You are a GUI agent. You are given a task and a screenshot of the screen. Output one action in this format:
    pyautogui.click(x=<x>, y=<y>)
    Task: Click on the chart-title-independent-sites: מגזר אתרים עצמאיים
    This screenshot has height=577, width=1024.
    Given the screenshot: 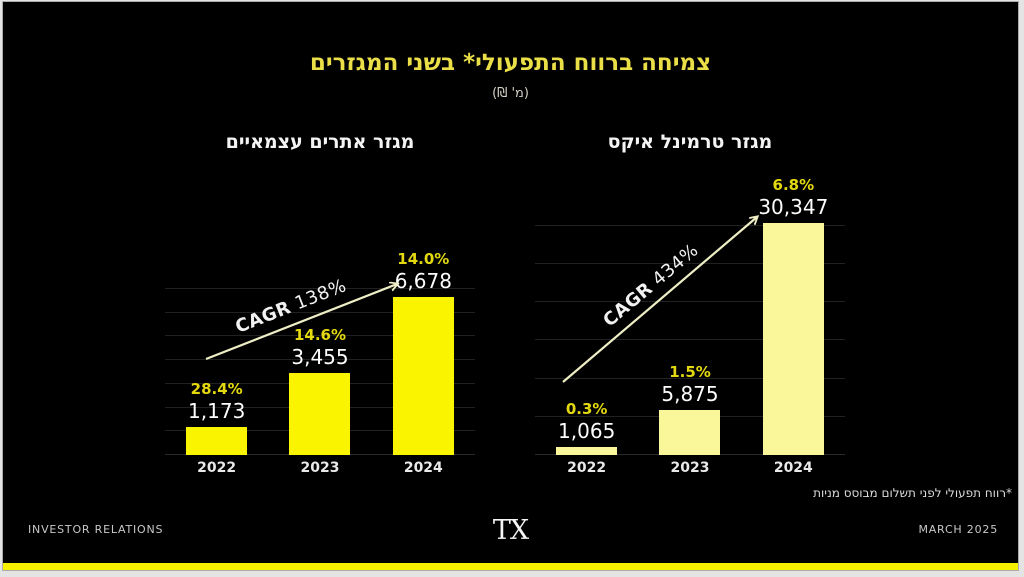 What is the action you would take?
    pyautogui.click(x=320, y=142)
    